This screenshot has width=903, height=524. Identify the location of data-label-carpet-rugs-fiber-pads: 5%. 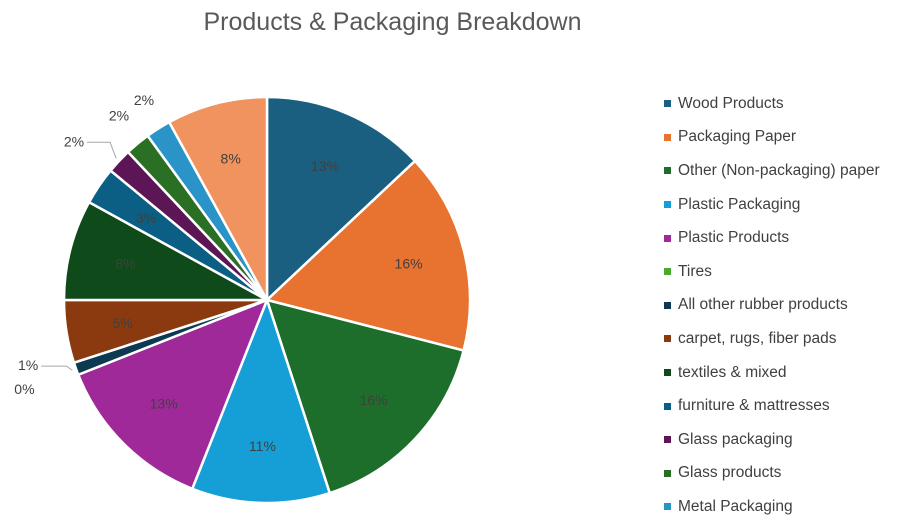
(123, 323).